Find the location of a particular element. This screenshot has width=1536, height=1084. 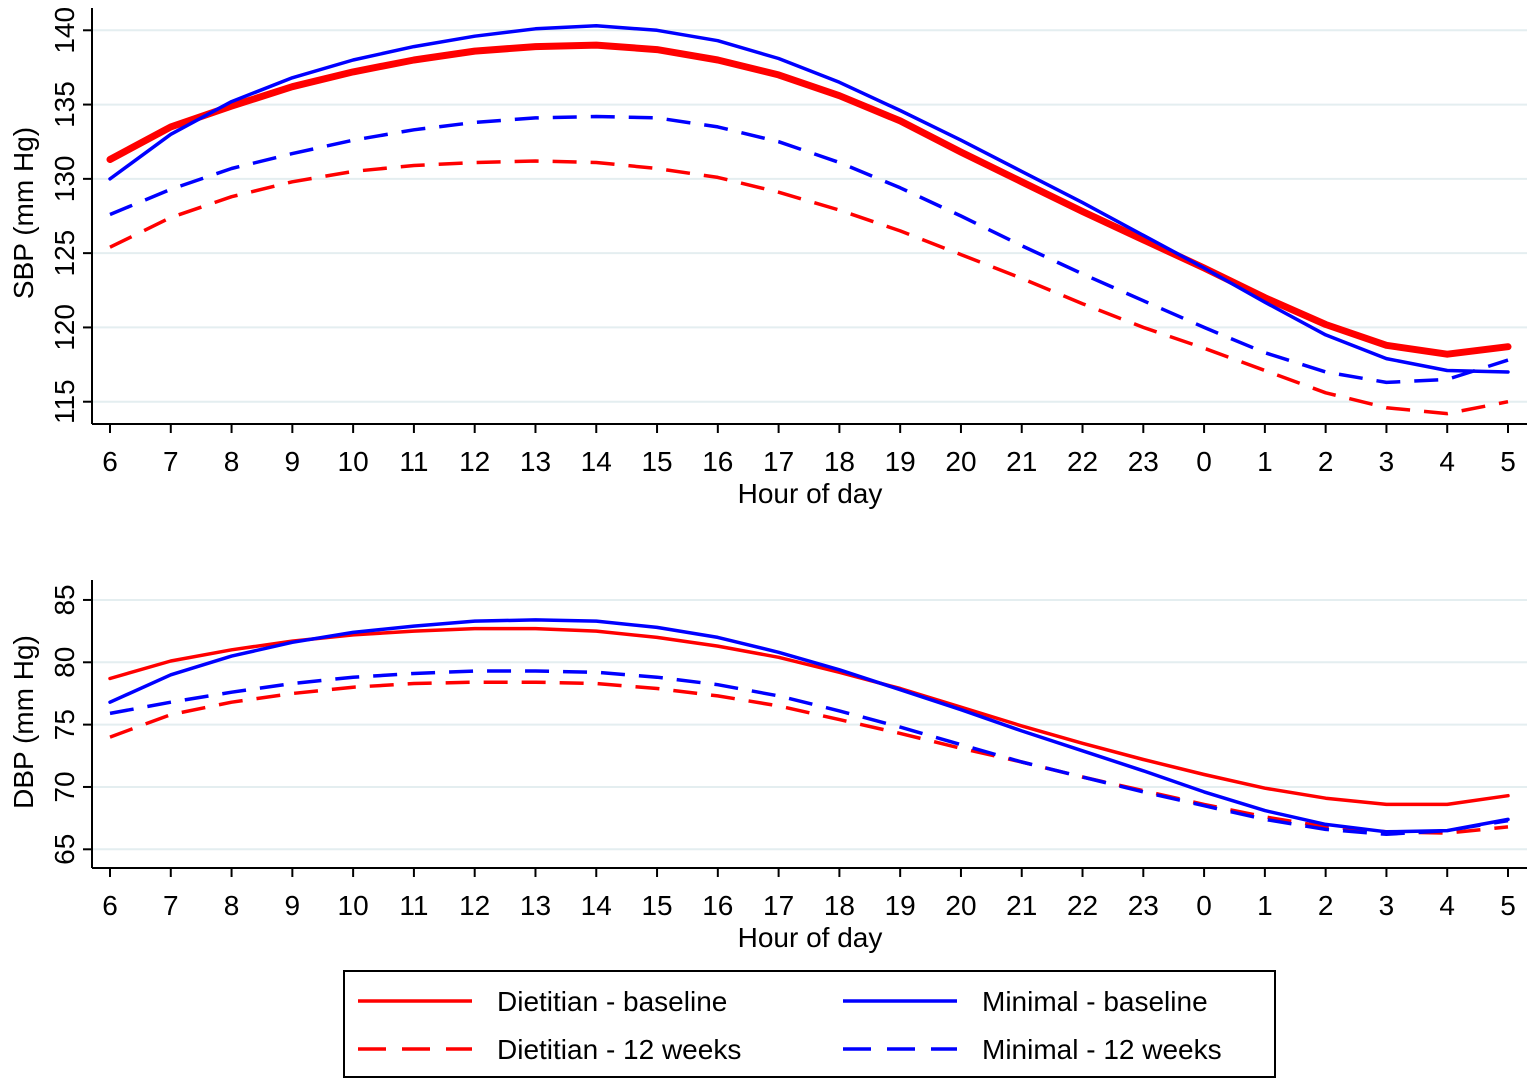

sbp-x-tick-label-20: 20 is located at coordinates (960, 461).